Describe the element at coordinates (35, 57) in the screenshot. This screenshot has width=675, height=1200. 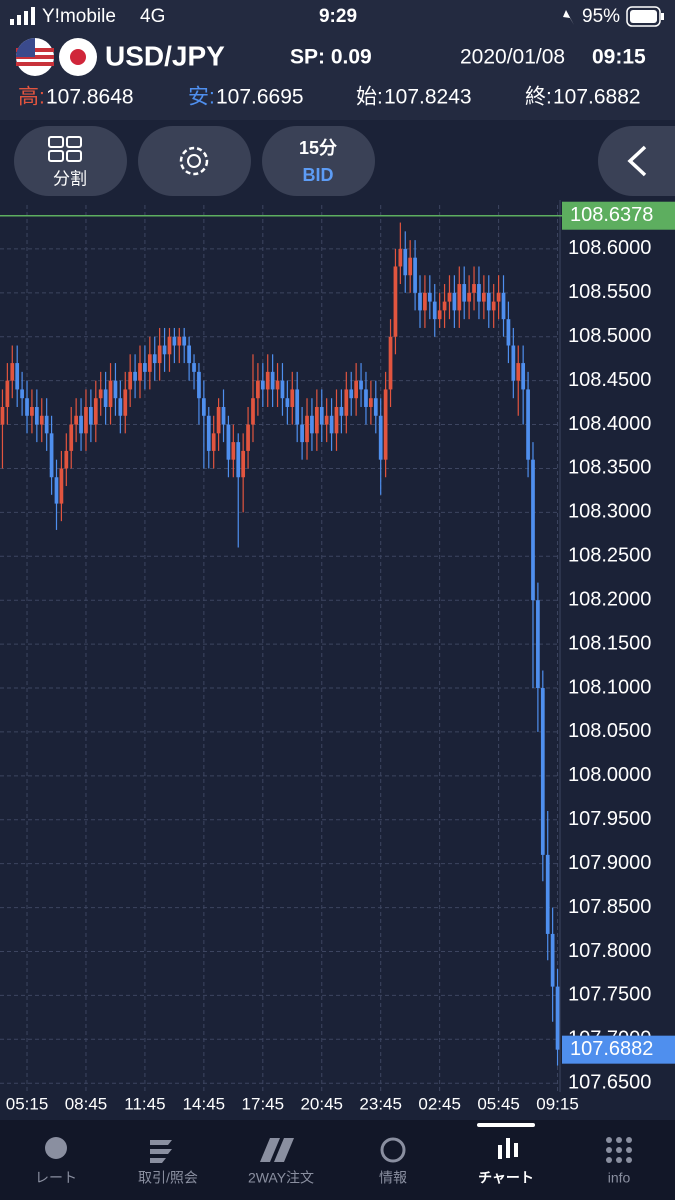
I see `us-flag` at that location.